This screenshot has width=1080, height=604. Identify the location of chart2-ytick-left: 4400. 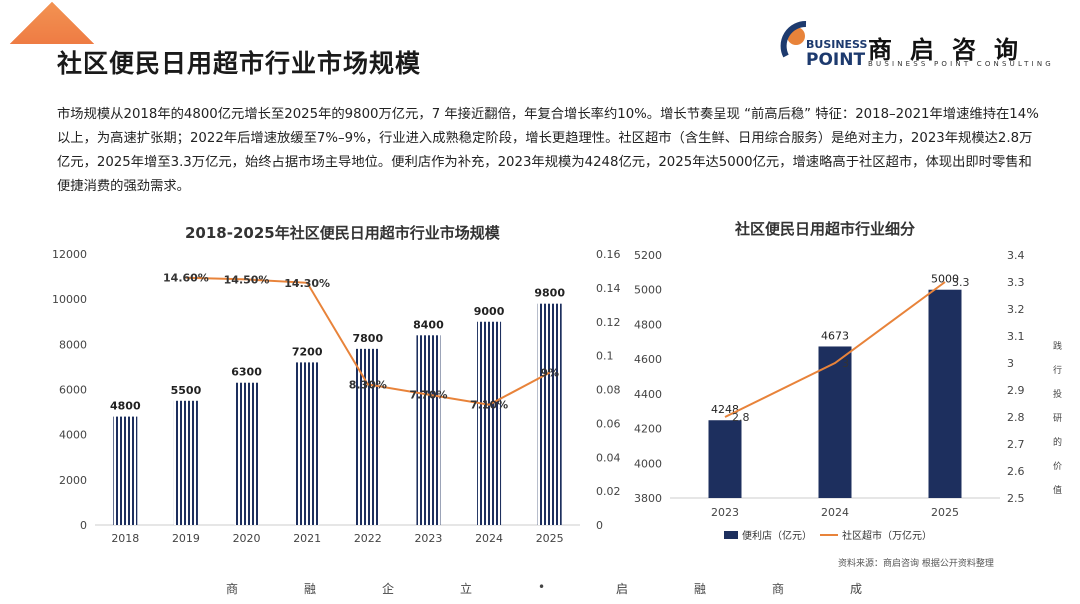
(648, 394).